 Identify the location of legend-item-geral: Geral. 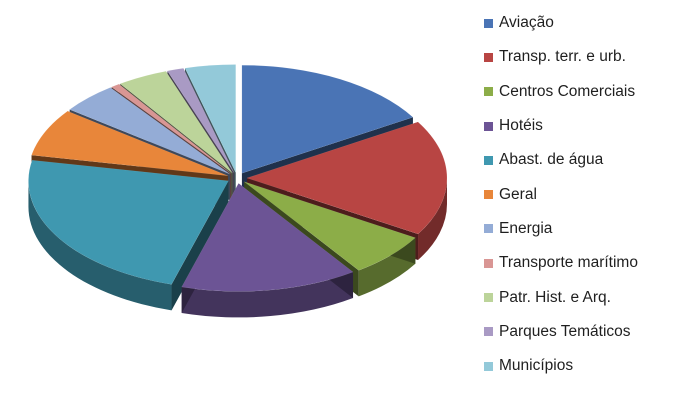
(582, 194).